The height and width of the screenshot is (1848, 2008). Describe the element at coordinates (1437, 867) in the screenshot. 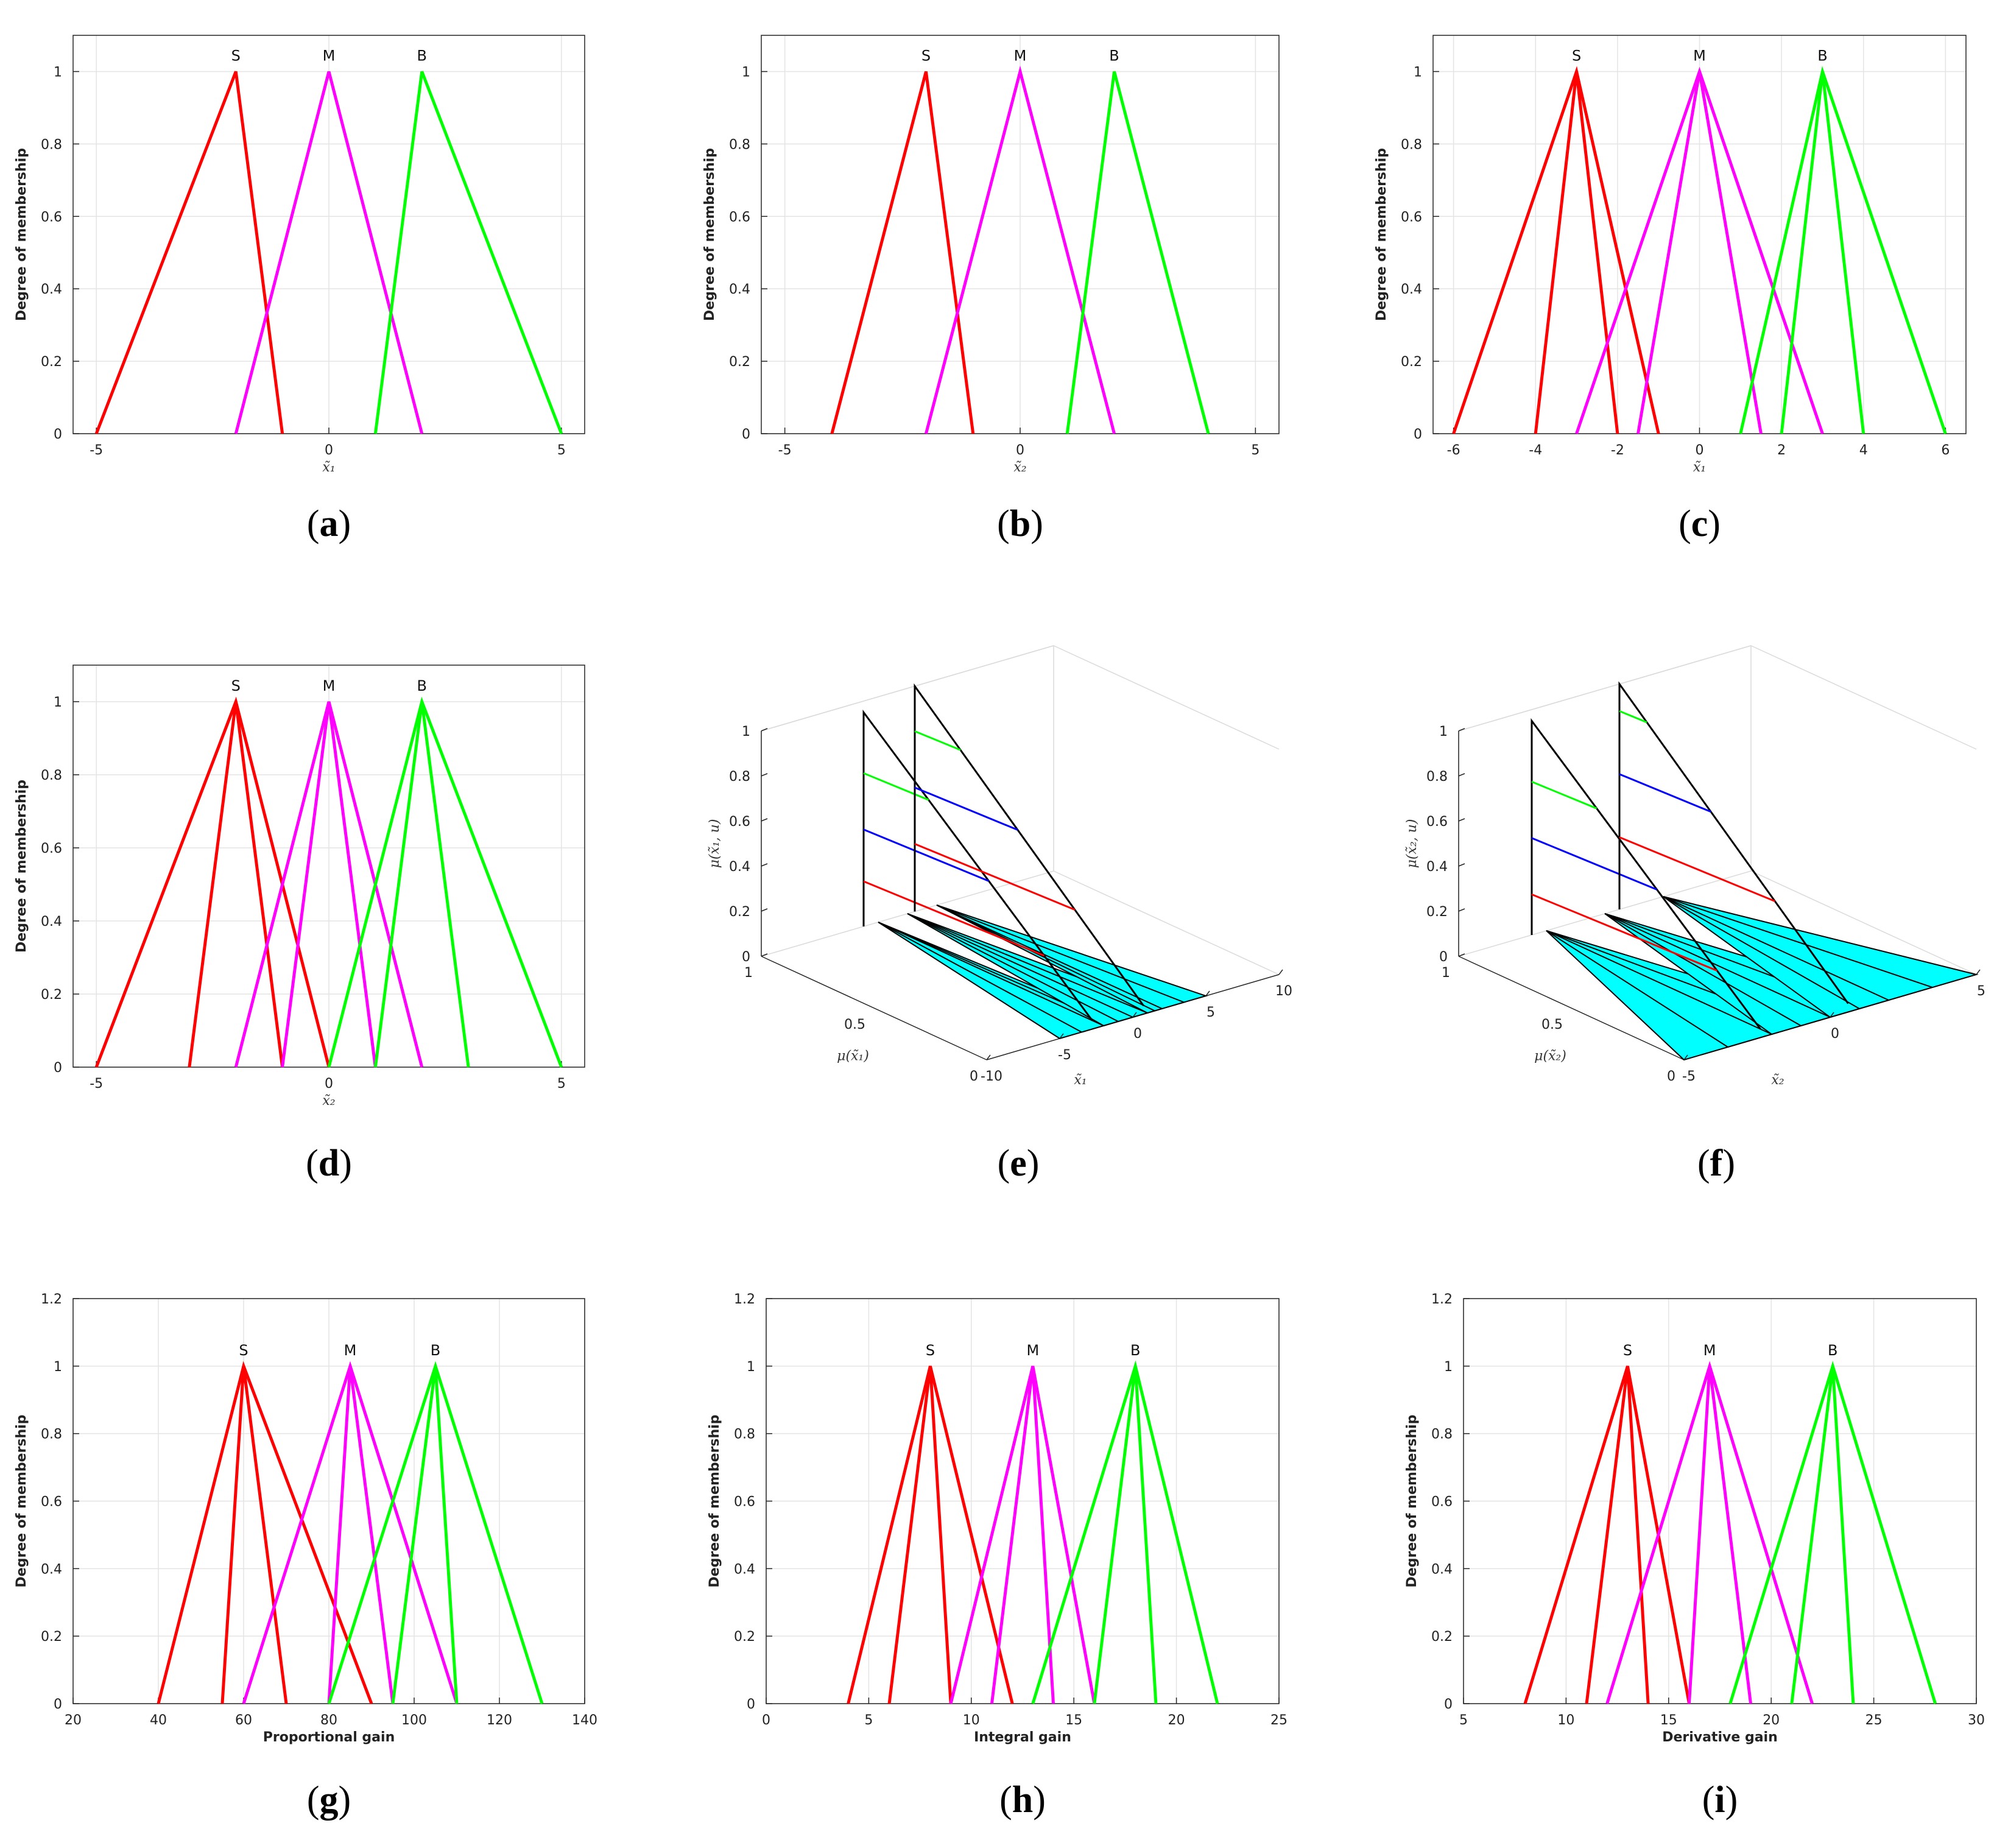

I see `z-tick-label: 0.4` at that location.